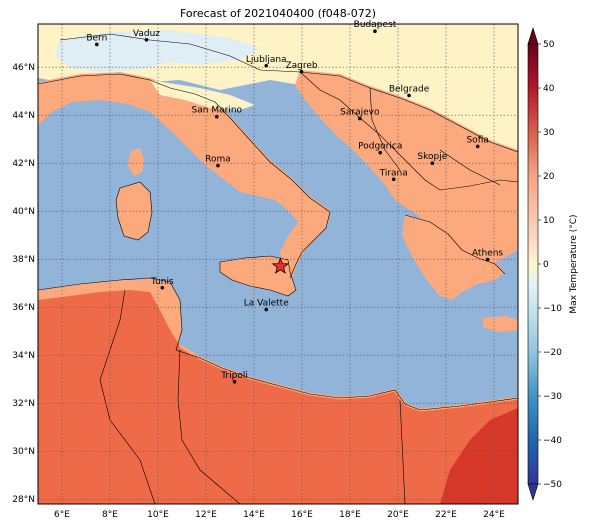  I want to click on po-valley-cool, so click(202, 95).